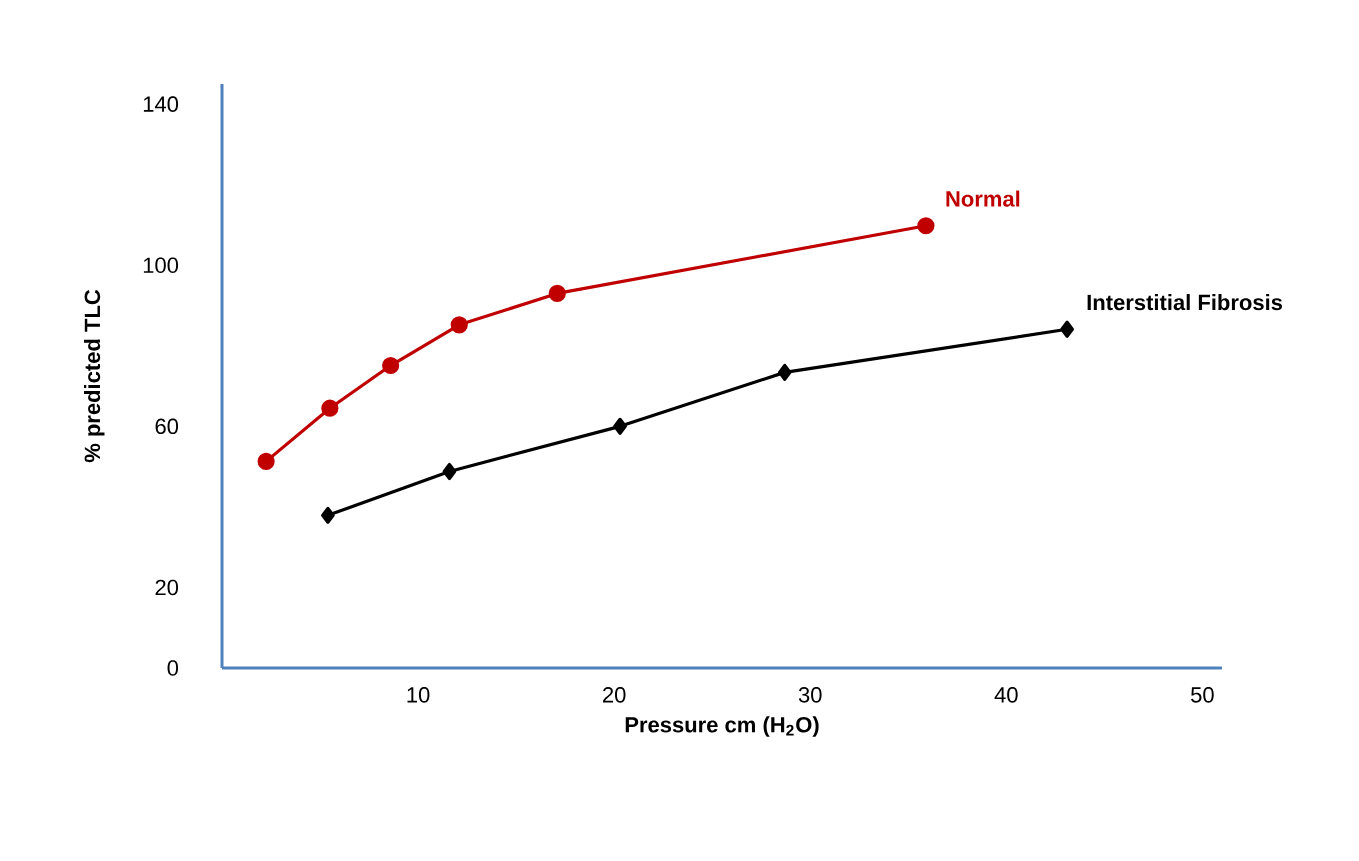 This screenshot has height=861, width=1359. Describe the element at coordinates (1202, 695) in the screenshot. I see `x-tick-label: 50` at that location.